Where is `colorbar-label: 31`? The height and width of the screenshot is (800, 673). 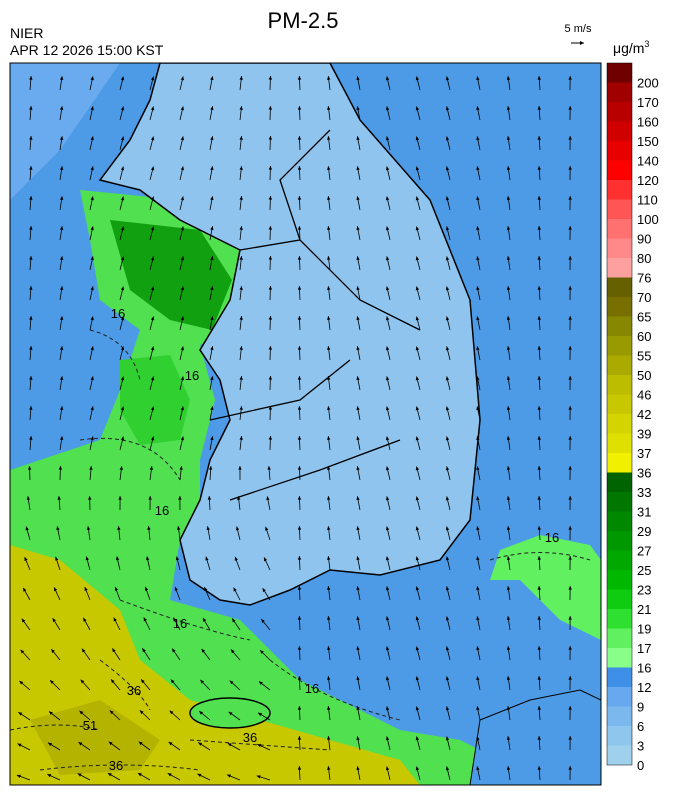
colorbar-label: 31 is located at coordinates (644, 512).